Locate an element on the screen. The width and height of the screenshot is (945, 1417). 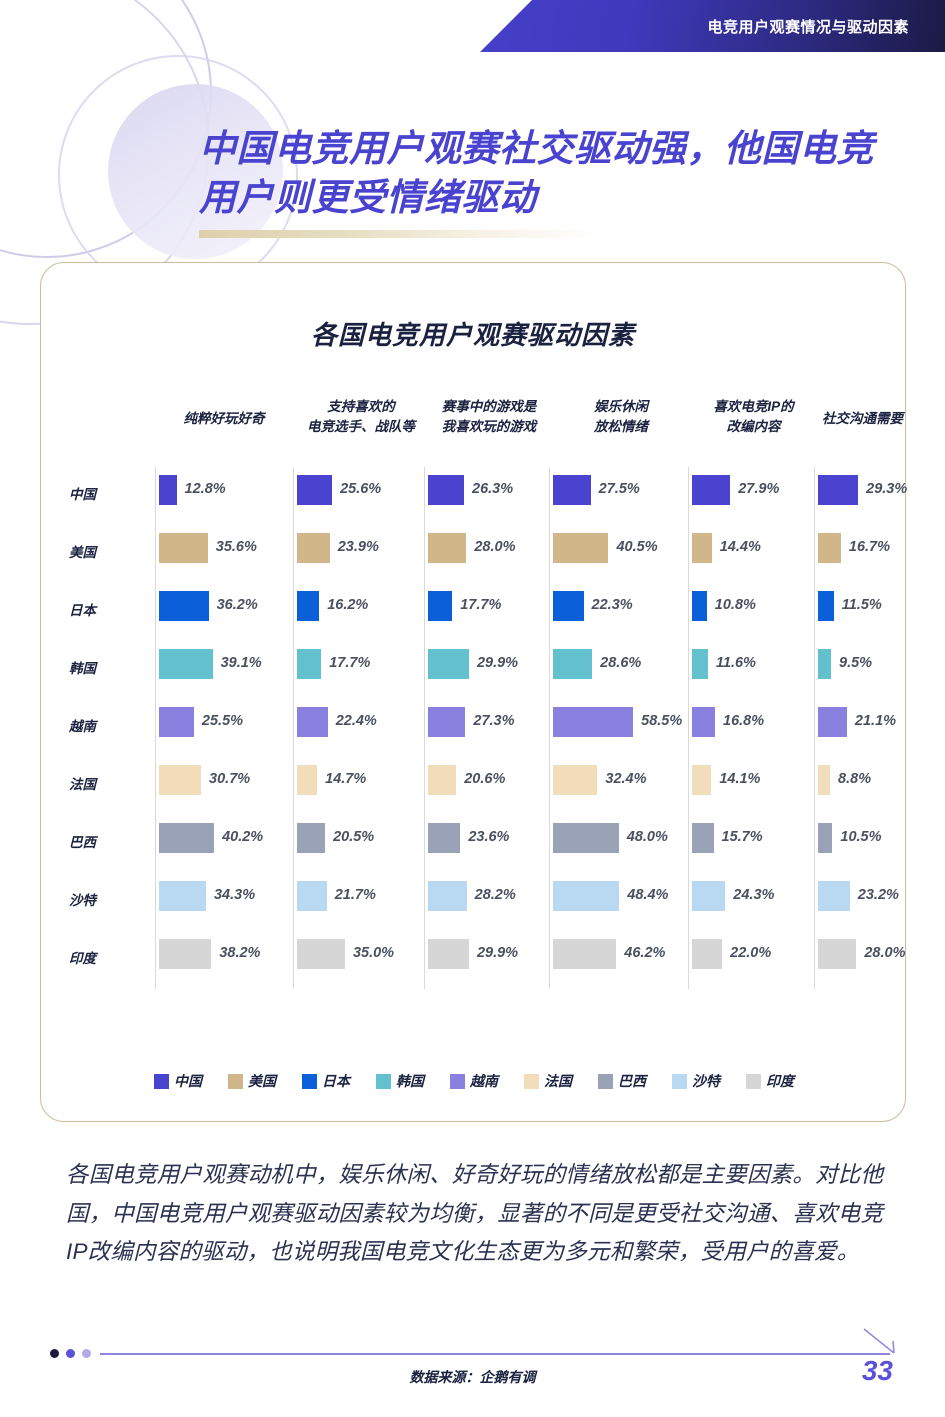
legend-label: 沙特 is located at coordinates (706, 1081).